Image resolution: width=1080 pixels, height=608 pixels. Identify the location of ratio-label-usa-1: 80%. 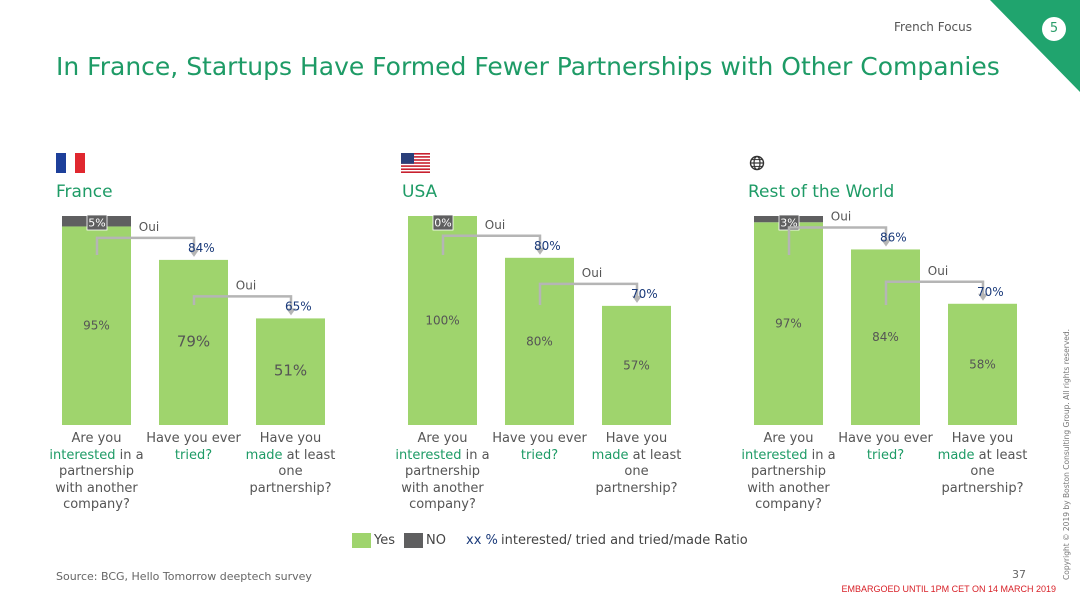
(547, 246).